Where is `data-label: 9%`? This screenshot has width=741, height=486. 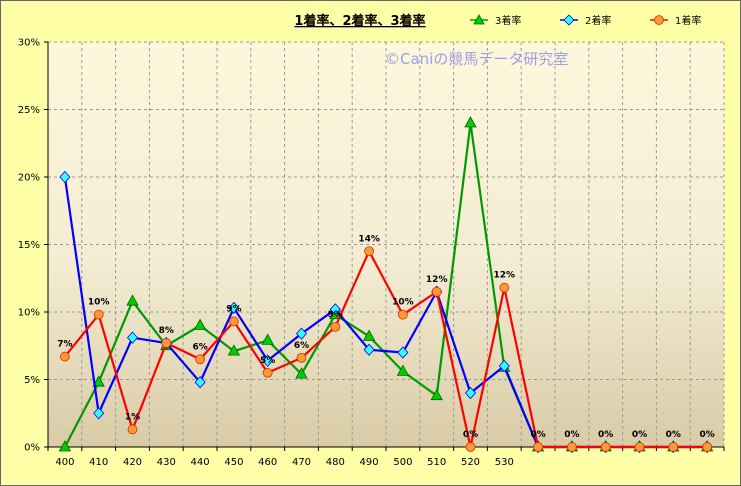
data-label: 9% is located at coordinates (233, 309).